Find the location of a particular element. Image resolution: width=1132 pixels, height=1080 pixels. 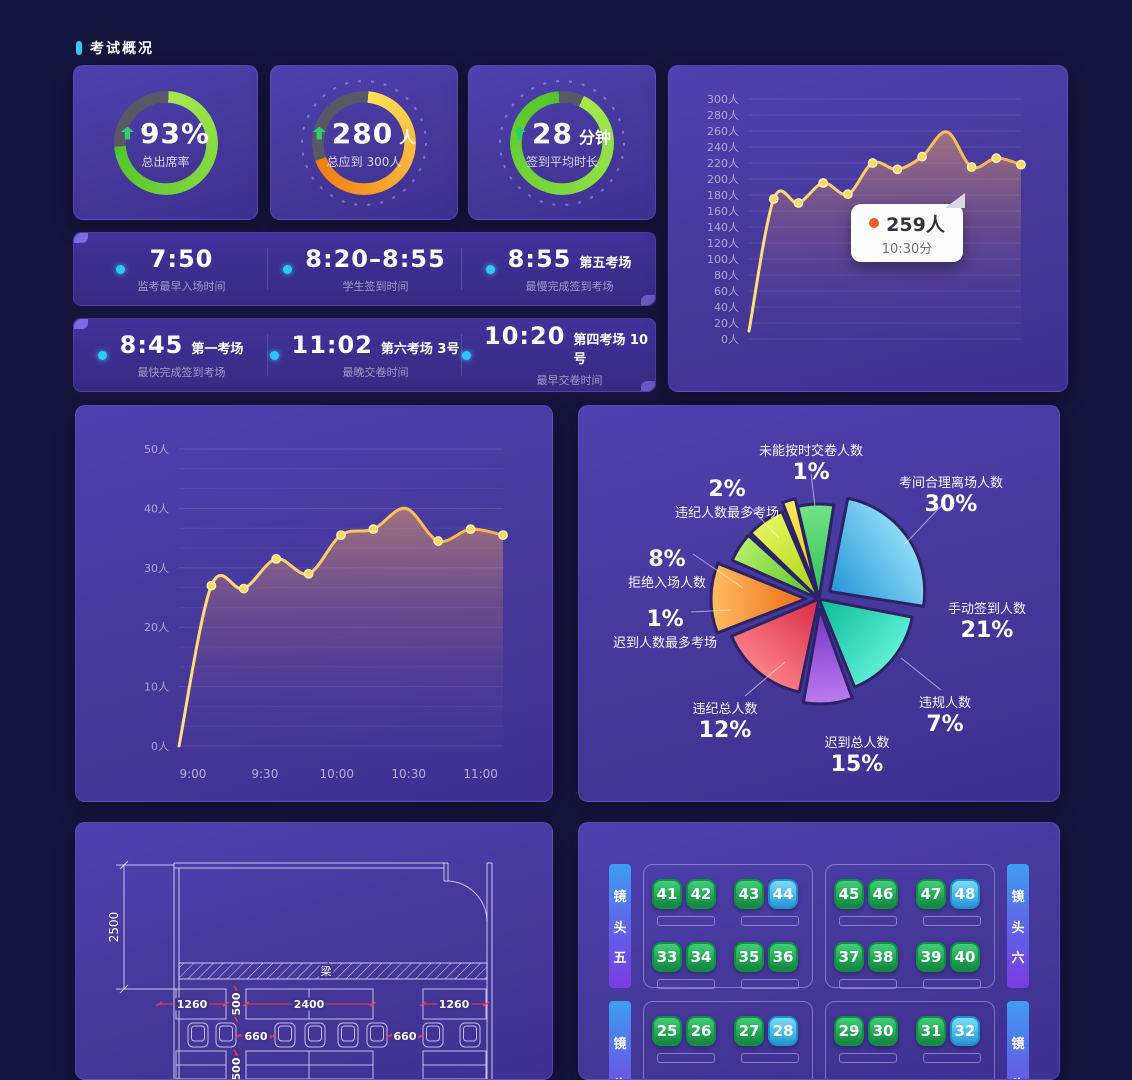

seat-zone: 25 26 27 28 is located at coordinates (728, 1040).